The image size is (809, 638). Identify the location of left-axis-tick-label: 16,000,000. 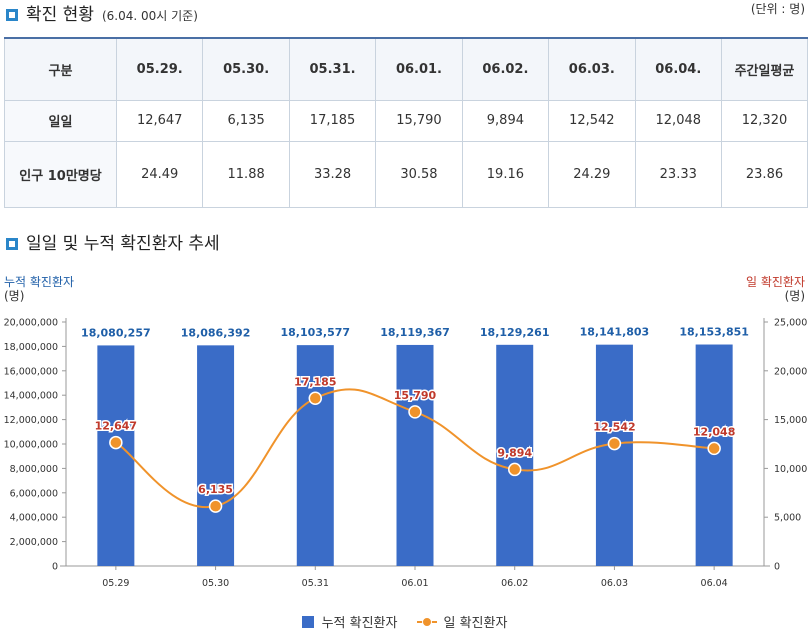
(31, 371).